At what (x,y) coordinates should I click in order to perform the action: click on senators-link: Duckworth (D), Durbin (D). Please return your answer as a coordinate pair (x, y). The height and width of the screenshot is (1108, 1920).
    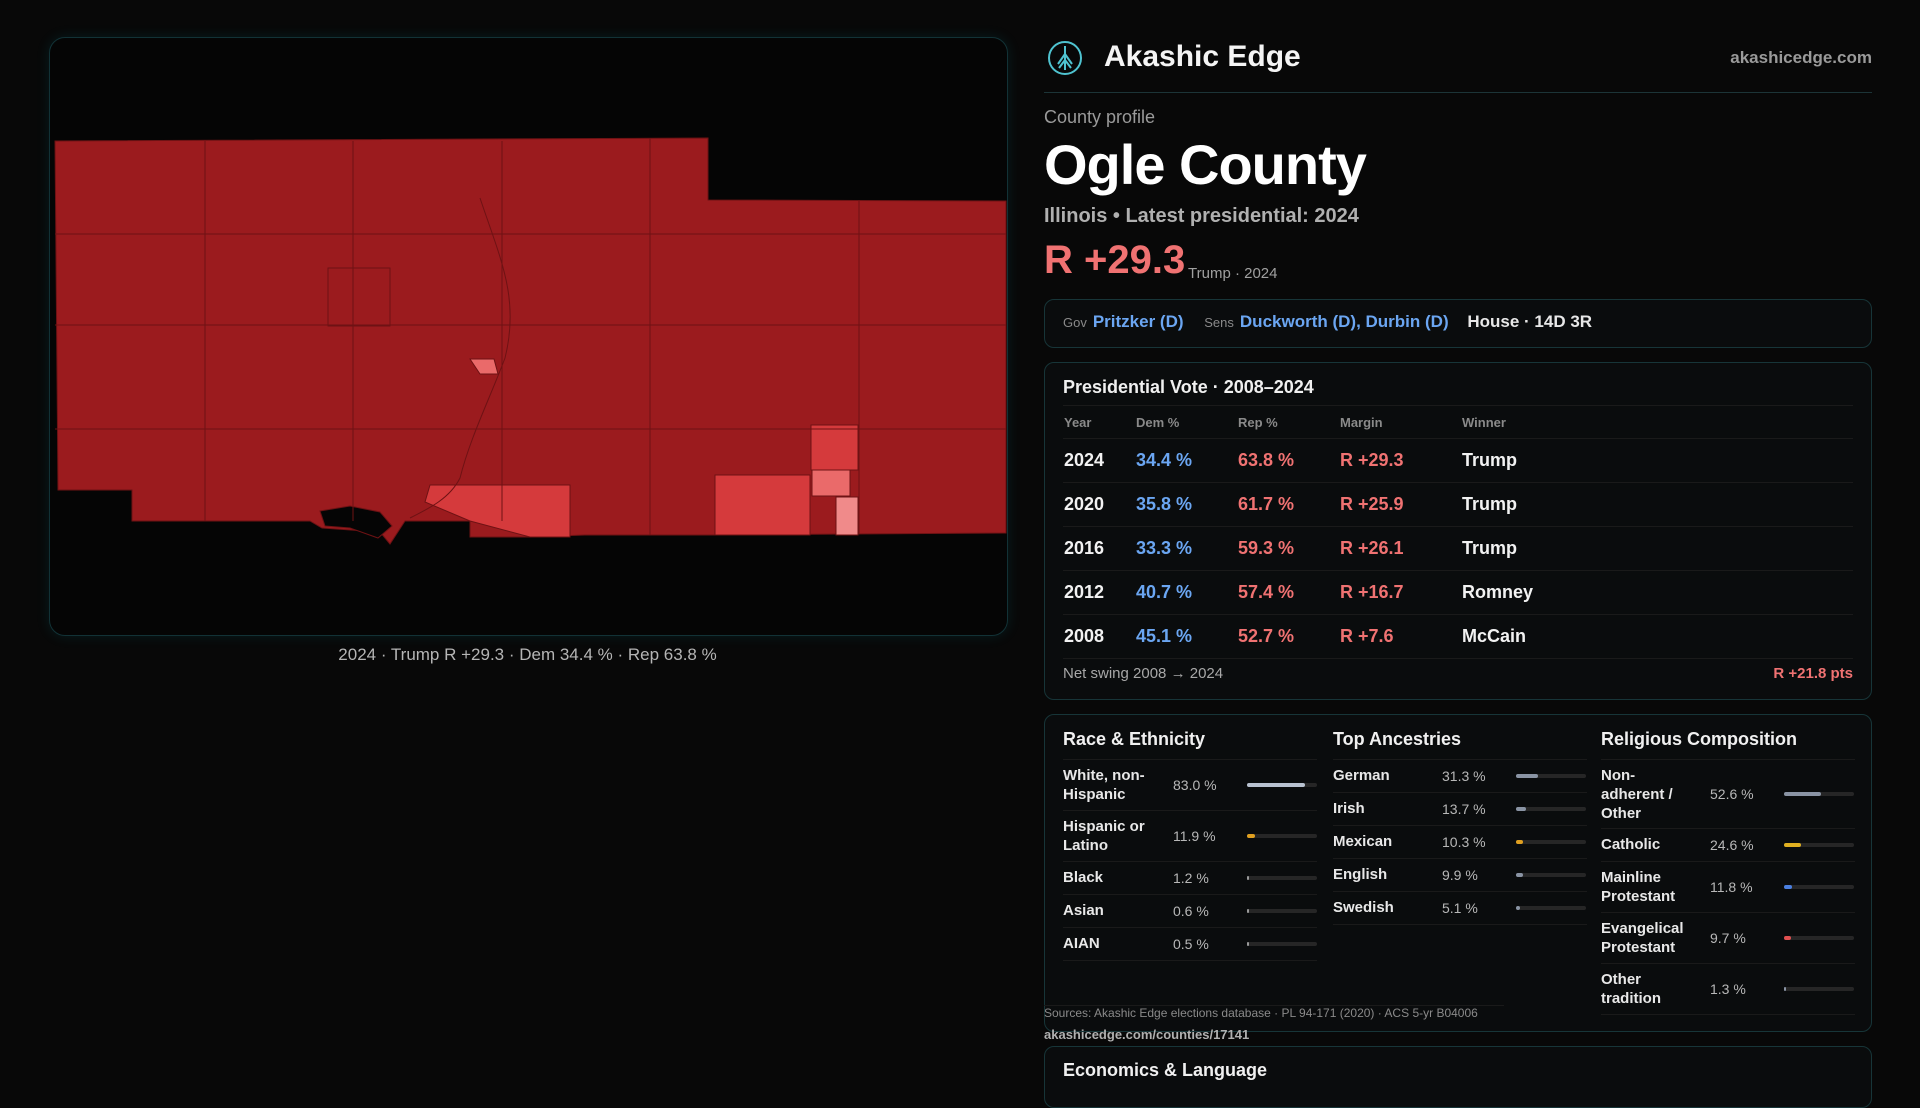
    Looking at the image, I should click on (1344, 321).